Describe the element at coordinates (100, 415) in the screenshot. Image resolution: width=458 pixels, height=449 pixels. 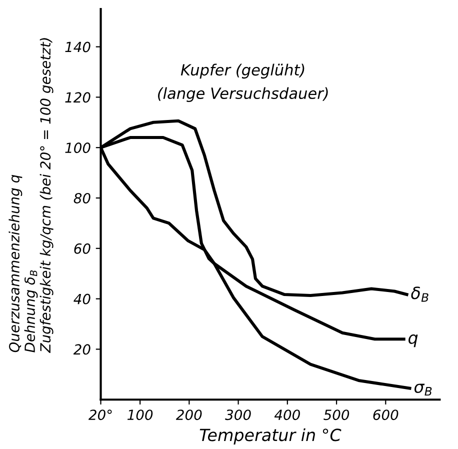
I see `x-tick-label: 20°` at that location.